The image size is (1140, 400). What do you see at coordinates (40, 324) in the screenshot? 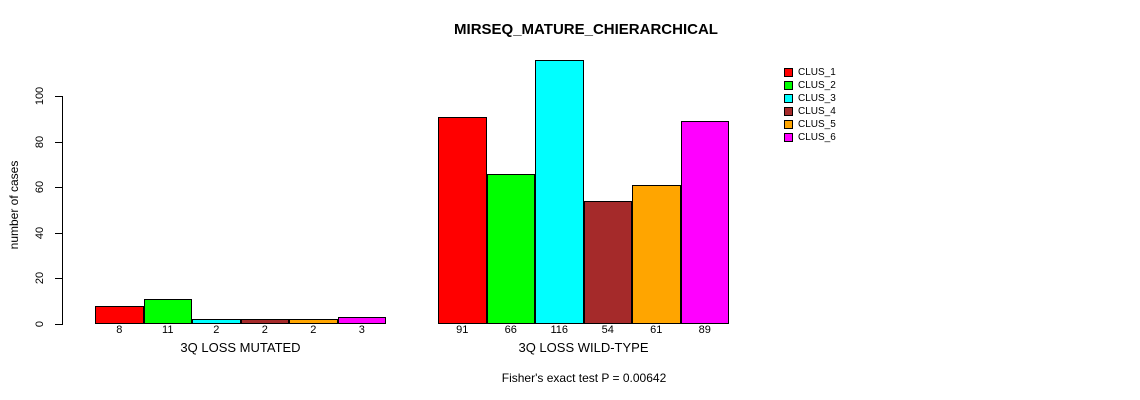
I see `y-axis-tick-label: 0` at bounding box center [40, 324].